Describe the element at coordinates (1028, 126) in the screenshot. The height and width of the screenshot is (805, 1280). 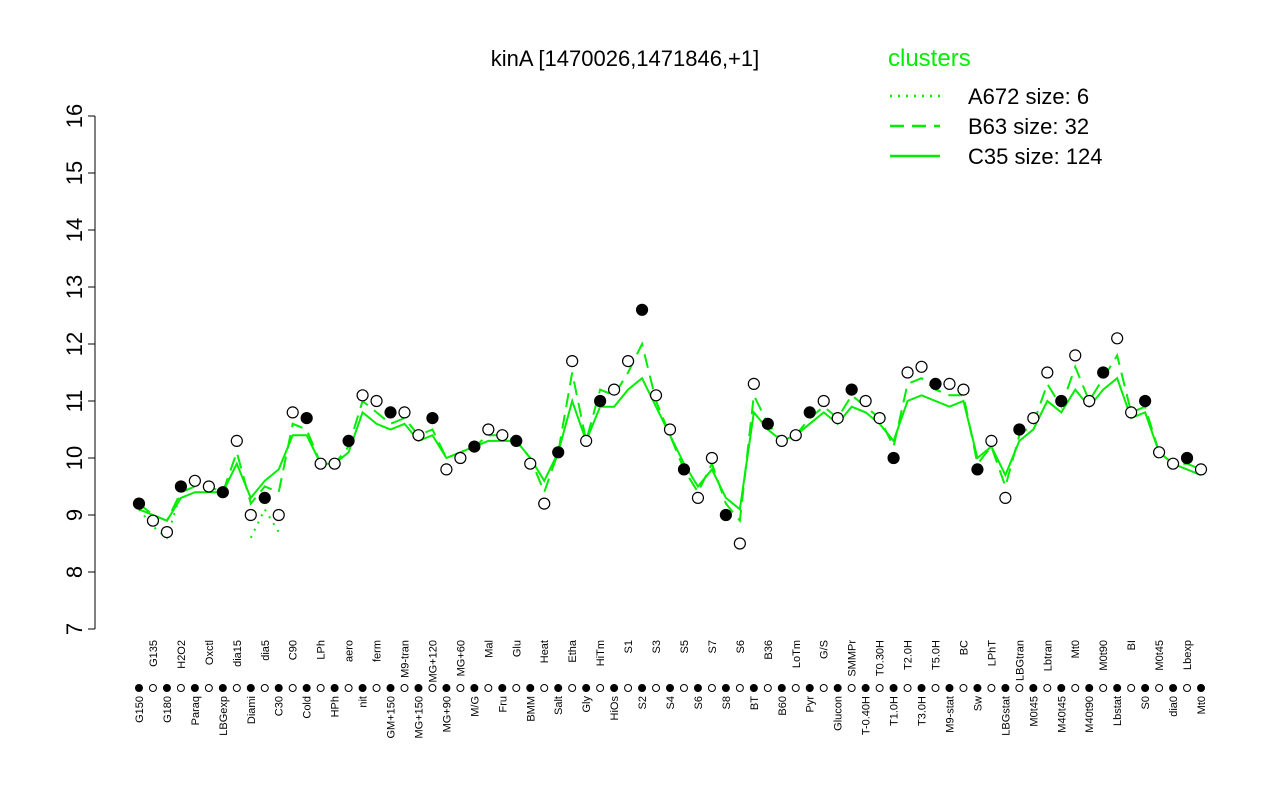
I see `legend-label: B63 size: 32` at that location.